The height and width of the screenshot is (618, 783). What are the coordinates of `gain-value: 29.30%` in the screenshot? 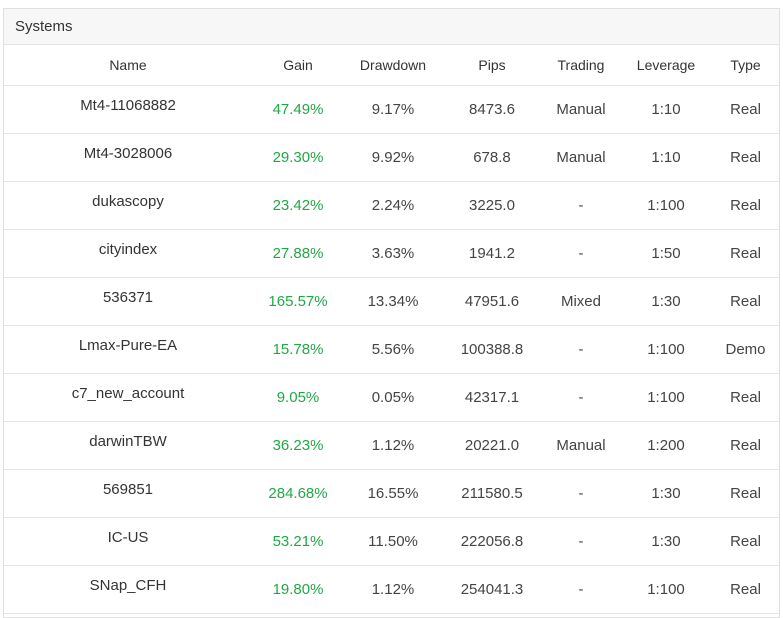 It's located at (298, 157).